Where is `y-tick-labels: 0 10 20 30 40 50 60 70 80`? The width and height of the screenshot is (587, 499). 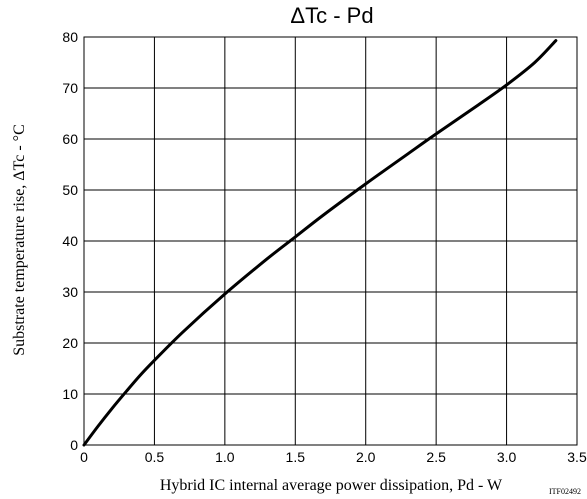 y-tick-labels: 0 10 20 30 40 50 60 70 80 is located at coordinates (70, 241).